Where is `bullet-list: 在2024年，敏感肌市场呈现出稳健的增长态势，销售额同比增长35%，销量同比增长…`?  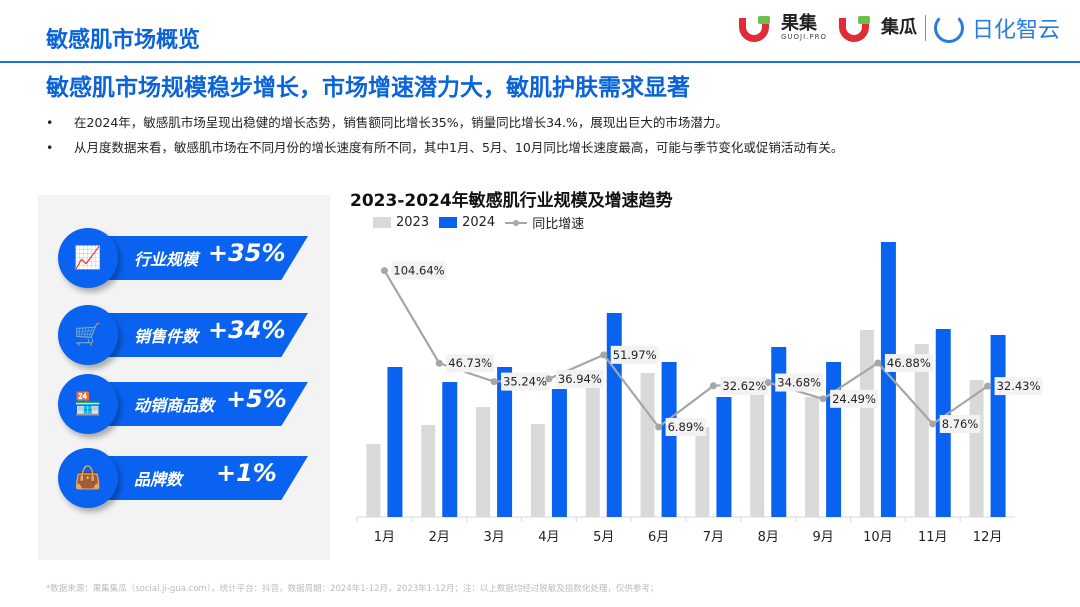
bullet-list: 在2024年，敏感肌市场呈现出稳健的增长态势，销售额同比增长35%，销量同比增长… is located at coordinates (444, 135).